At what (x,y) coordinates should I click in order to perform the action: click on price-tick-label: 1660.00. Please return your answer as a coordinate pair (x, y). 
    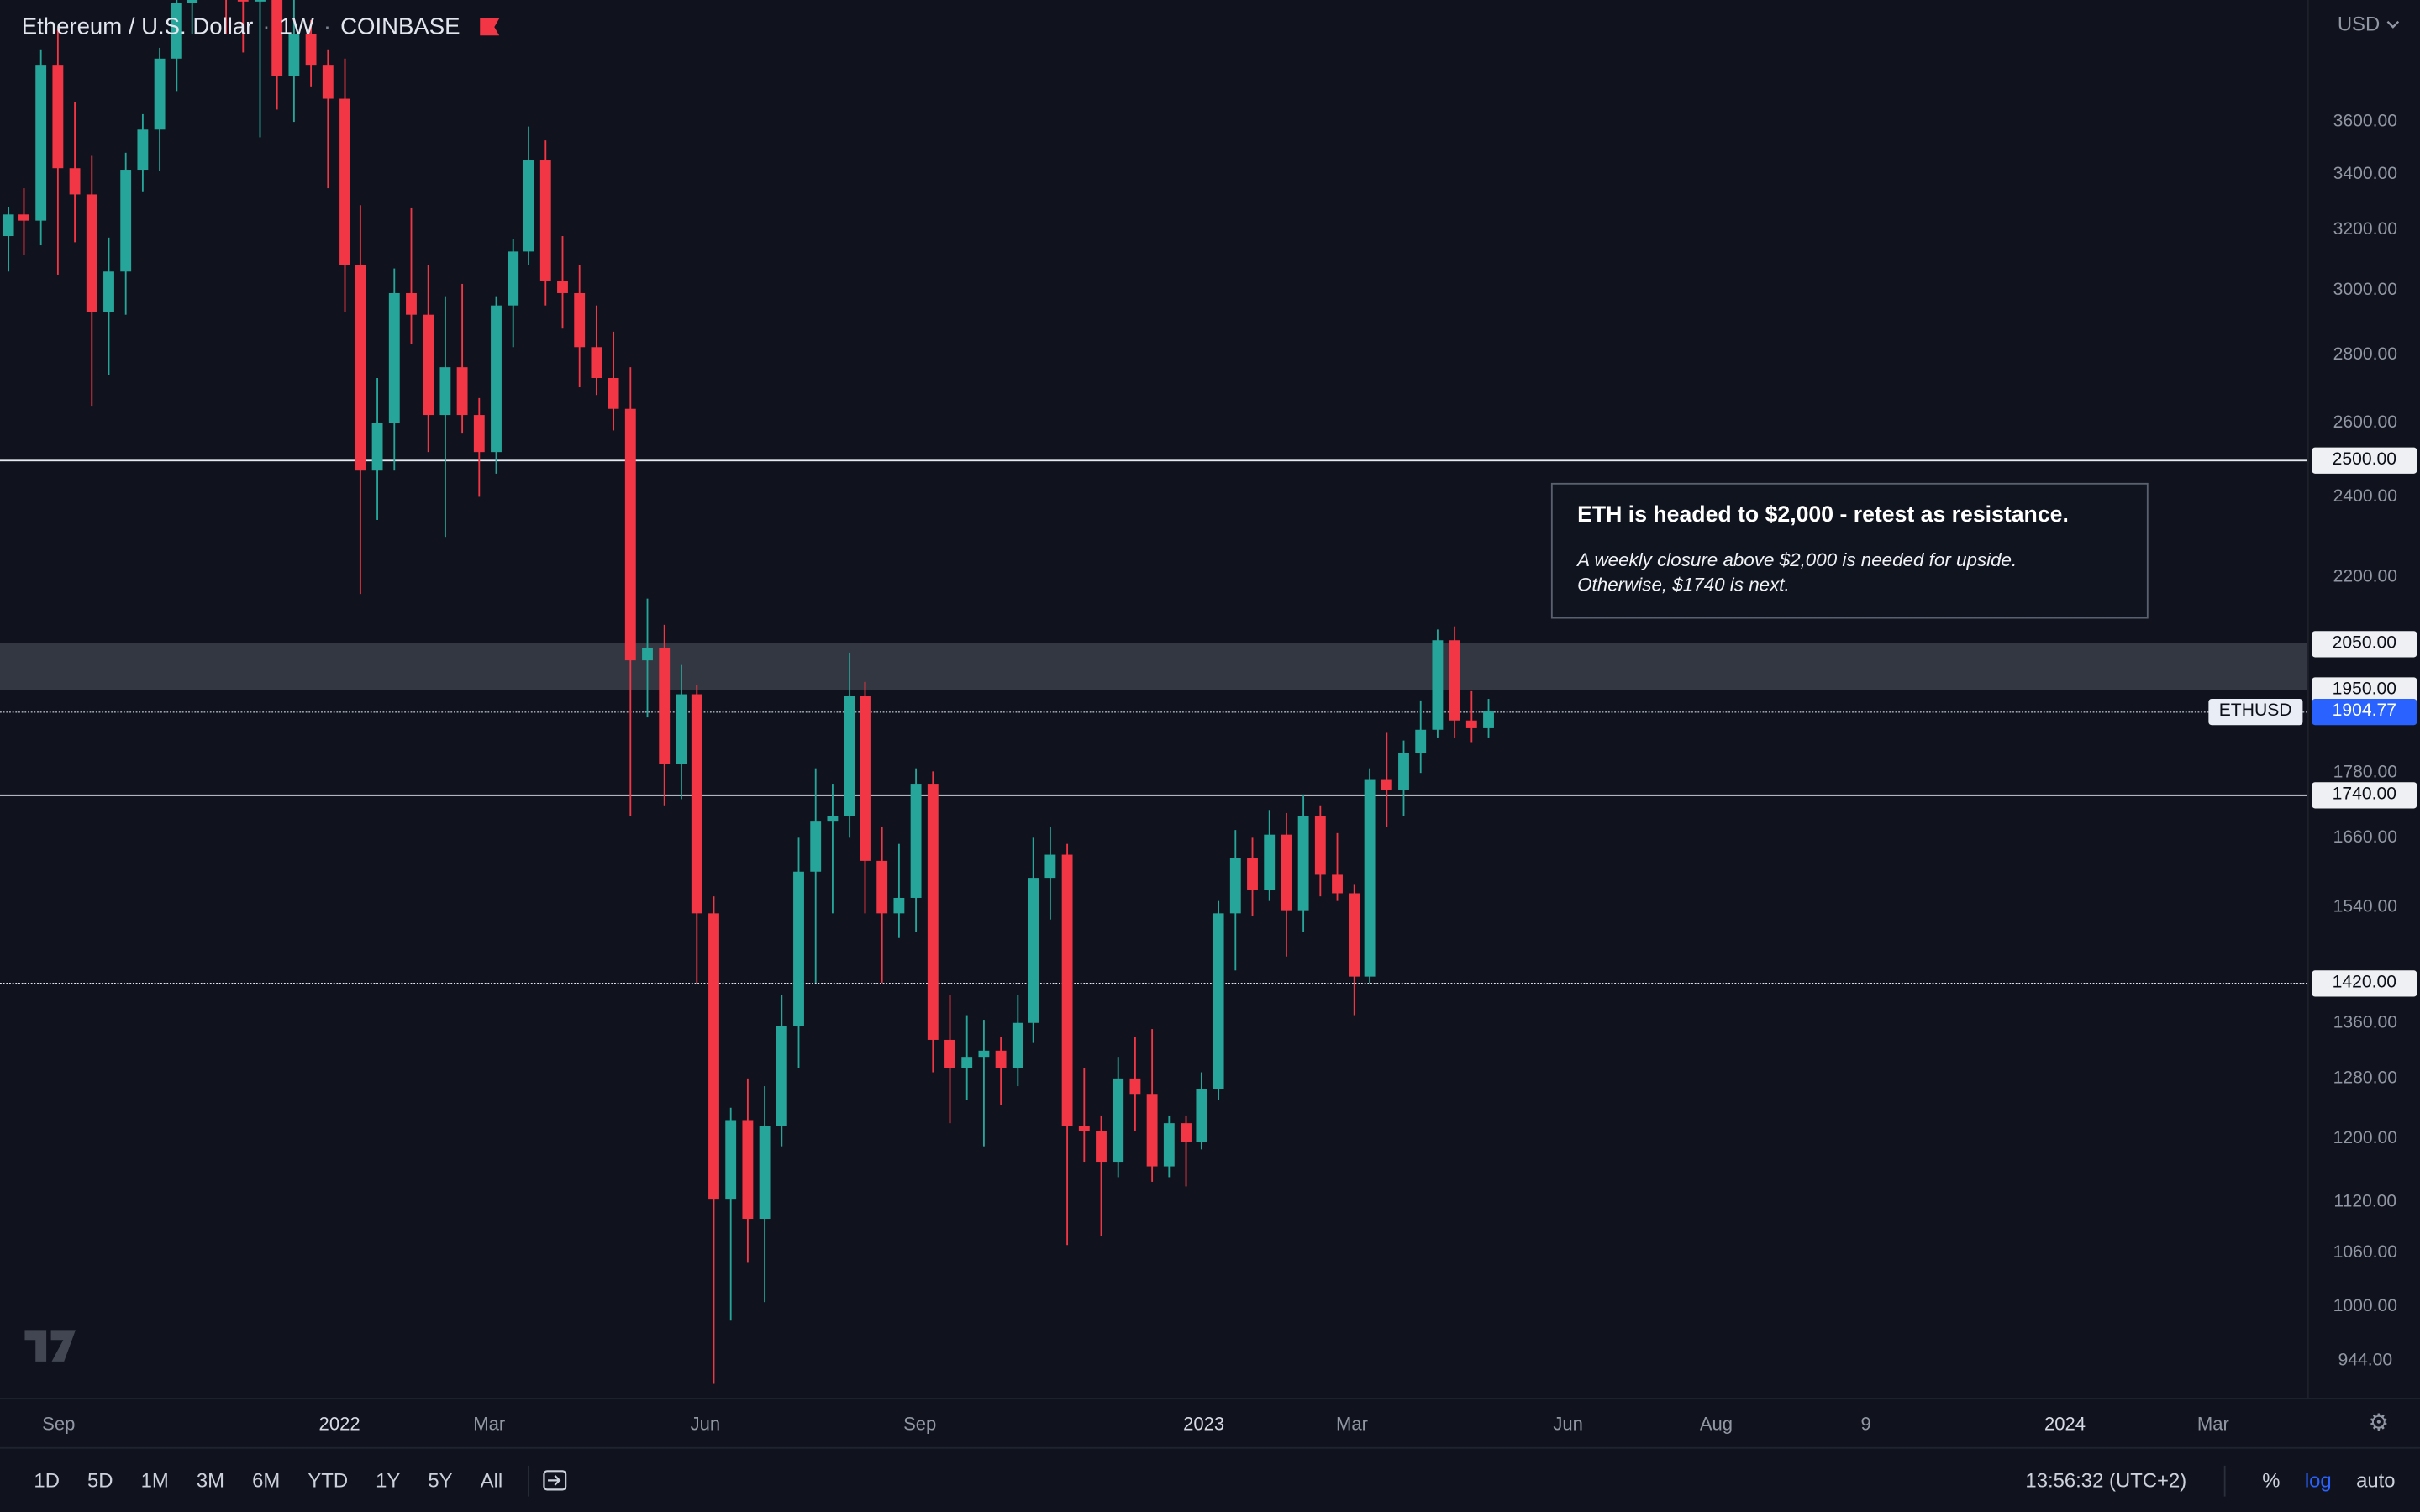
    Looking at the image, I should click on (2365, 838).